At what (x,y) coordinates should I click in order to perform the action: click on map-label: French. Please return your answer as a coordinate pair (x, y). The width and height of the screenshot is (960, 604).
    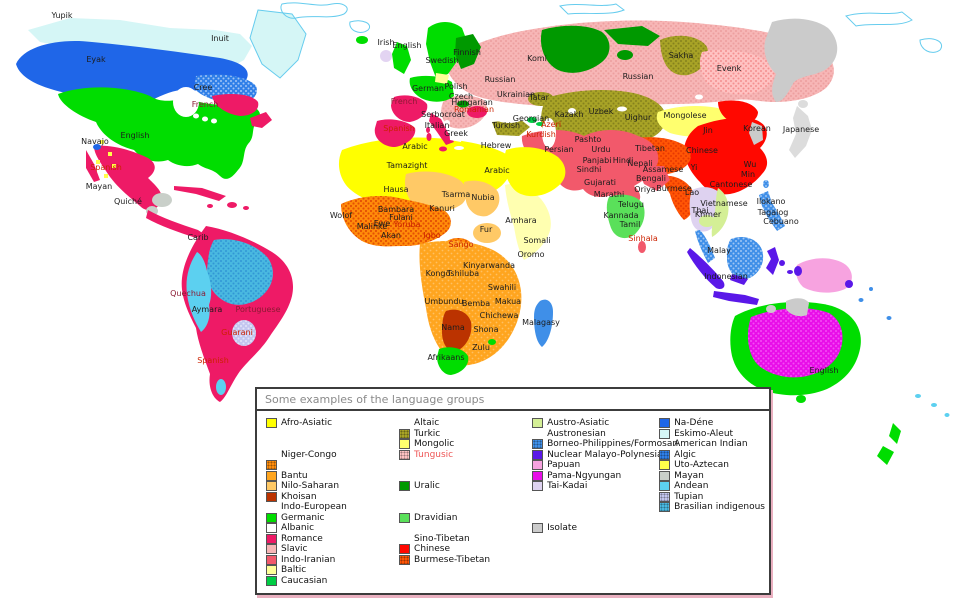
    Looking at the image, I should click on (404, 101).